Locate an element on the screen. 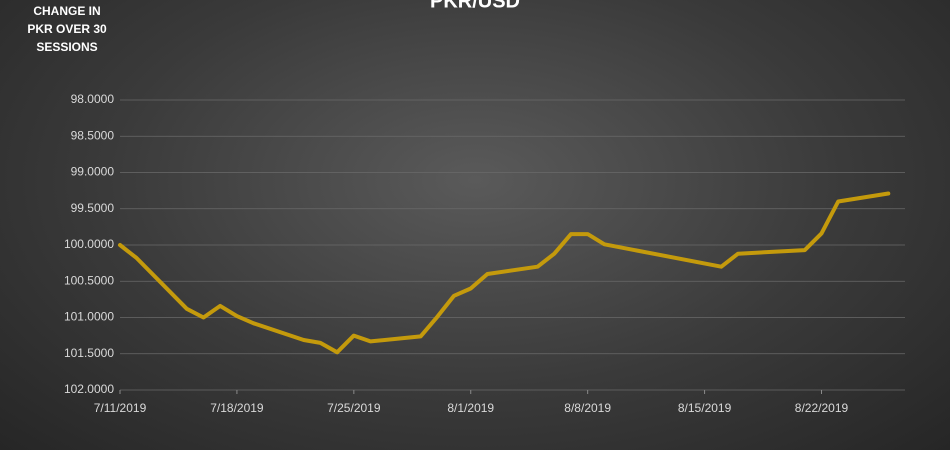 This screenshot has width=950, height=450. x-tick-label: 8/1/2019 is located at coordinates (470, 408).